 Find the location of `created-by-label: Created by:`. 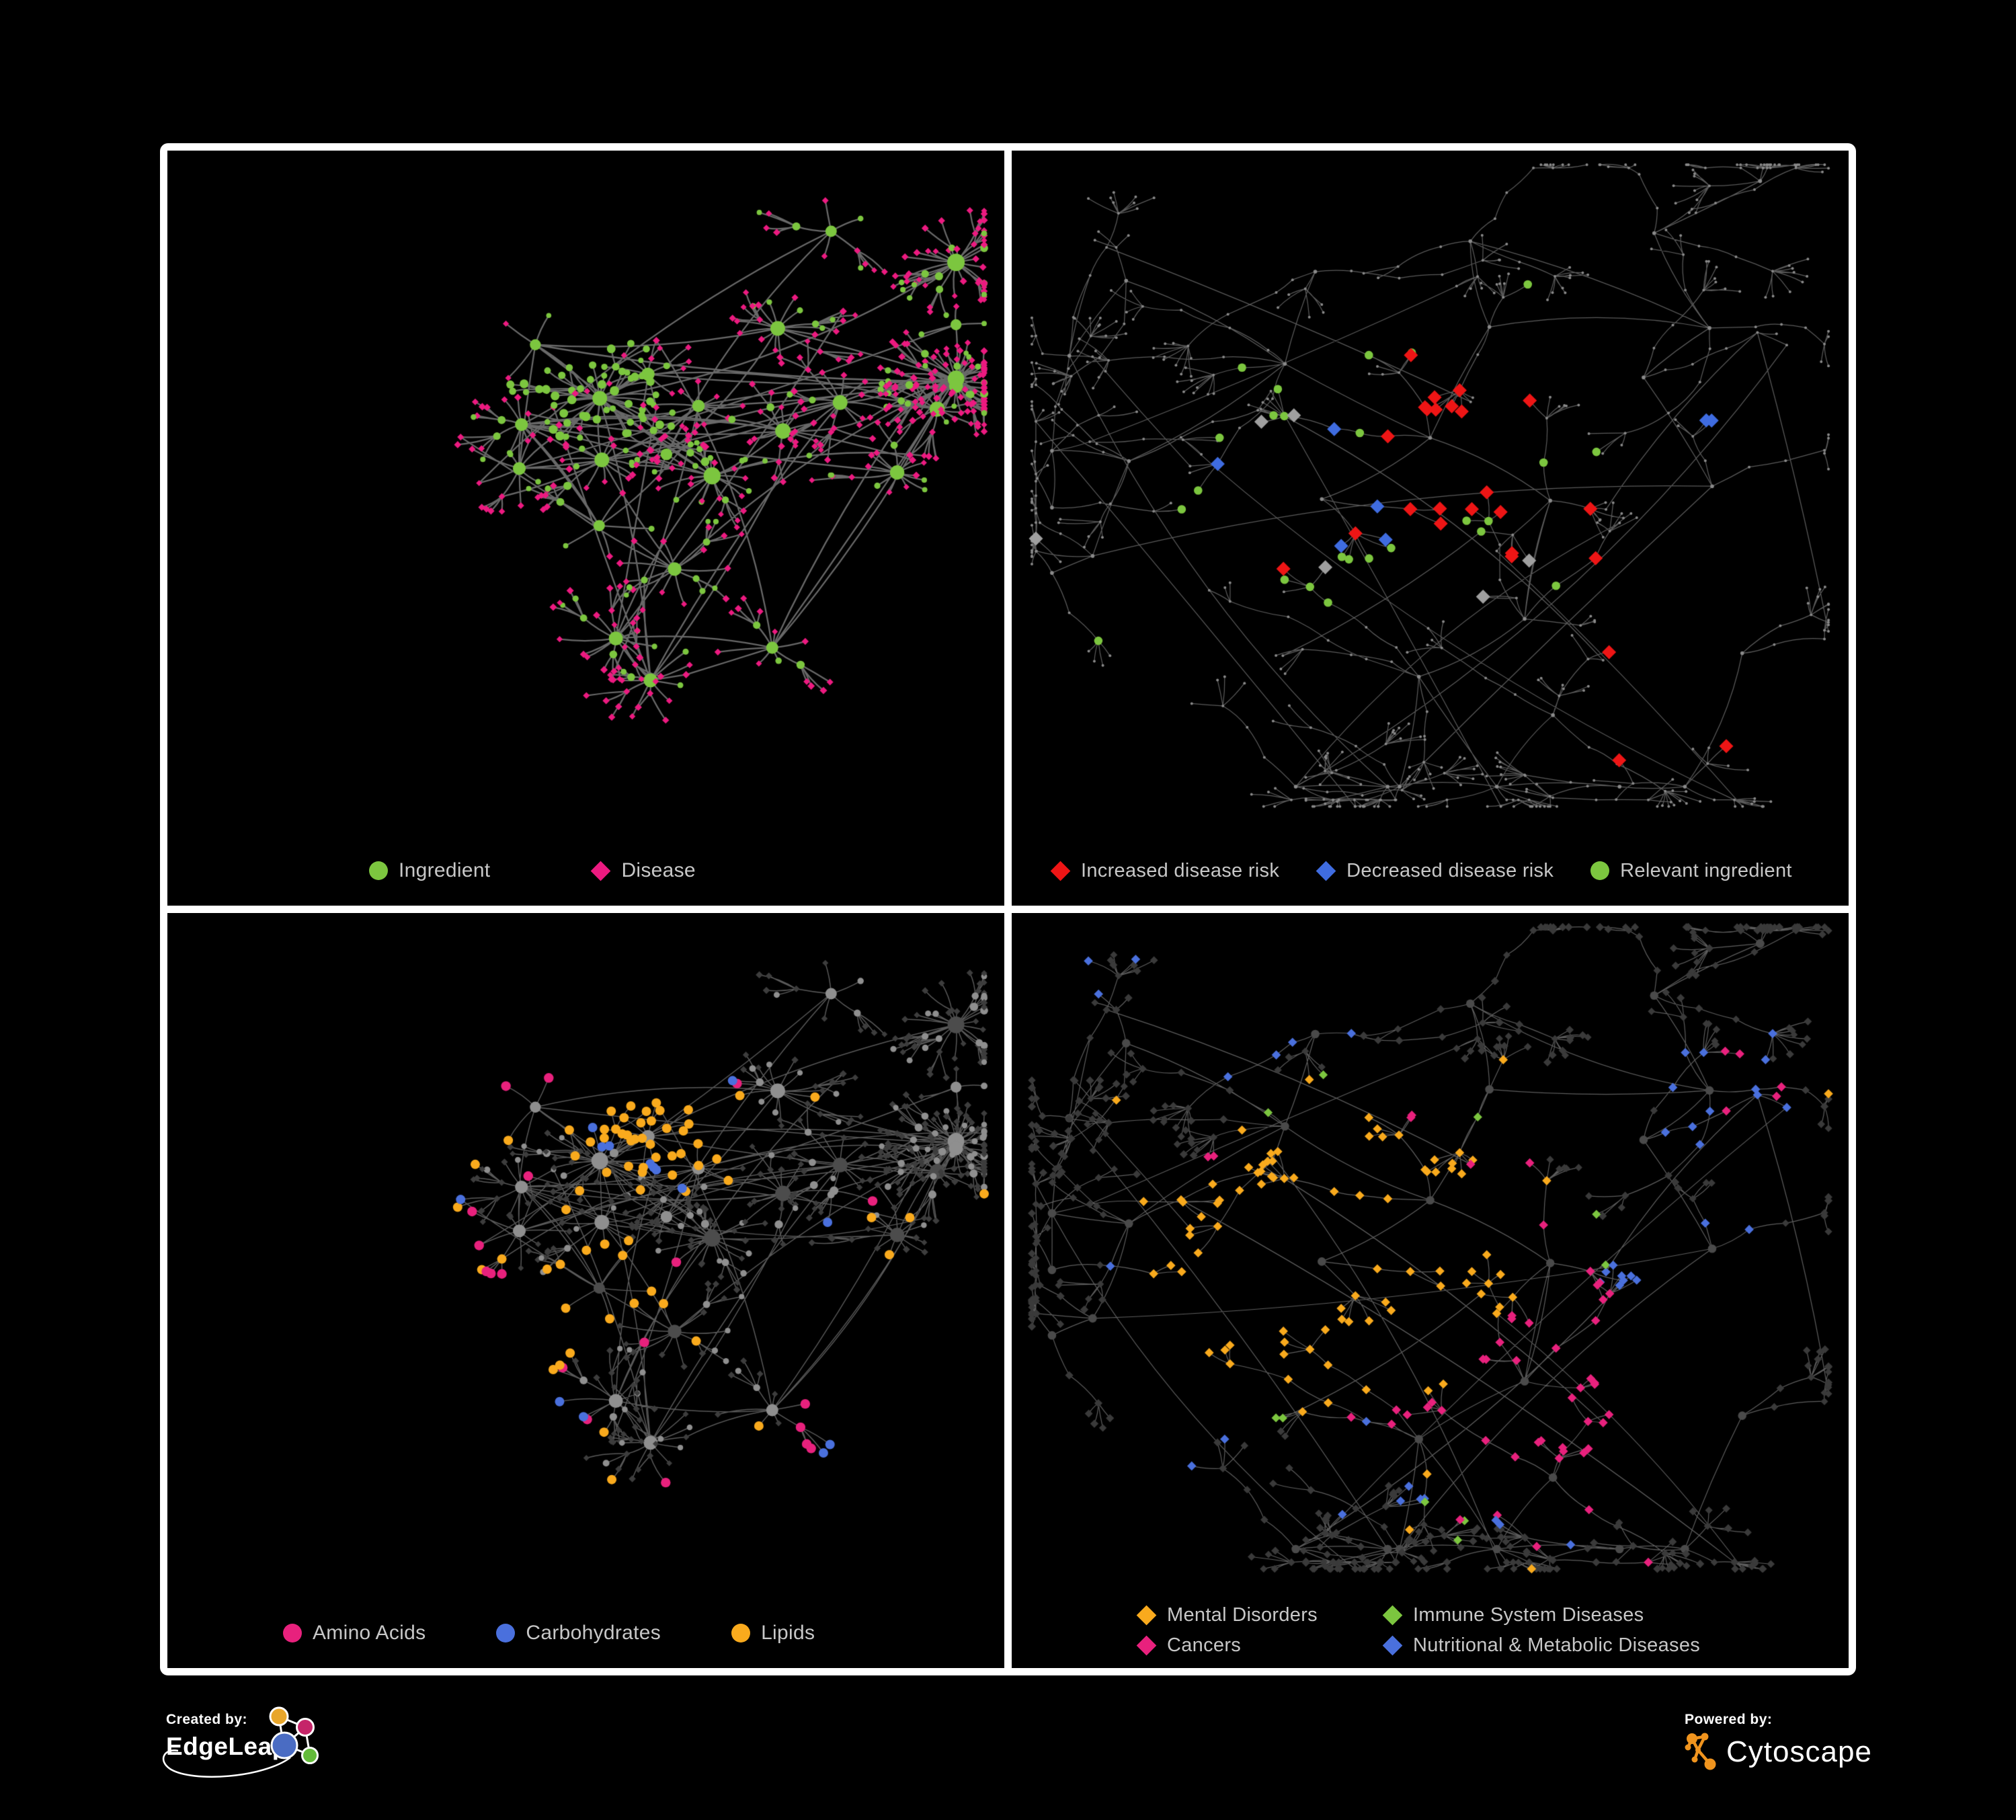

created-by-label: Created by: is located at coordinates (207, 1719).